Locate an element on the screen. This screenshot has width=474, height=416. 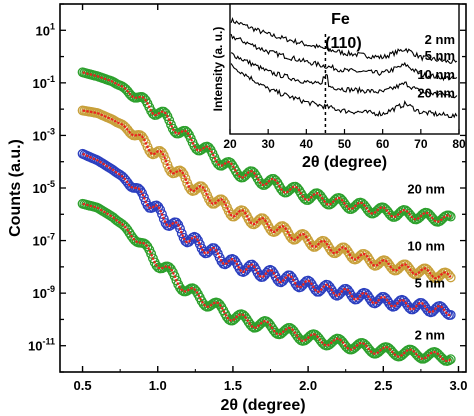
x-tick-label: 1.0 is located at coordinates (158, 385).